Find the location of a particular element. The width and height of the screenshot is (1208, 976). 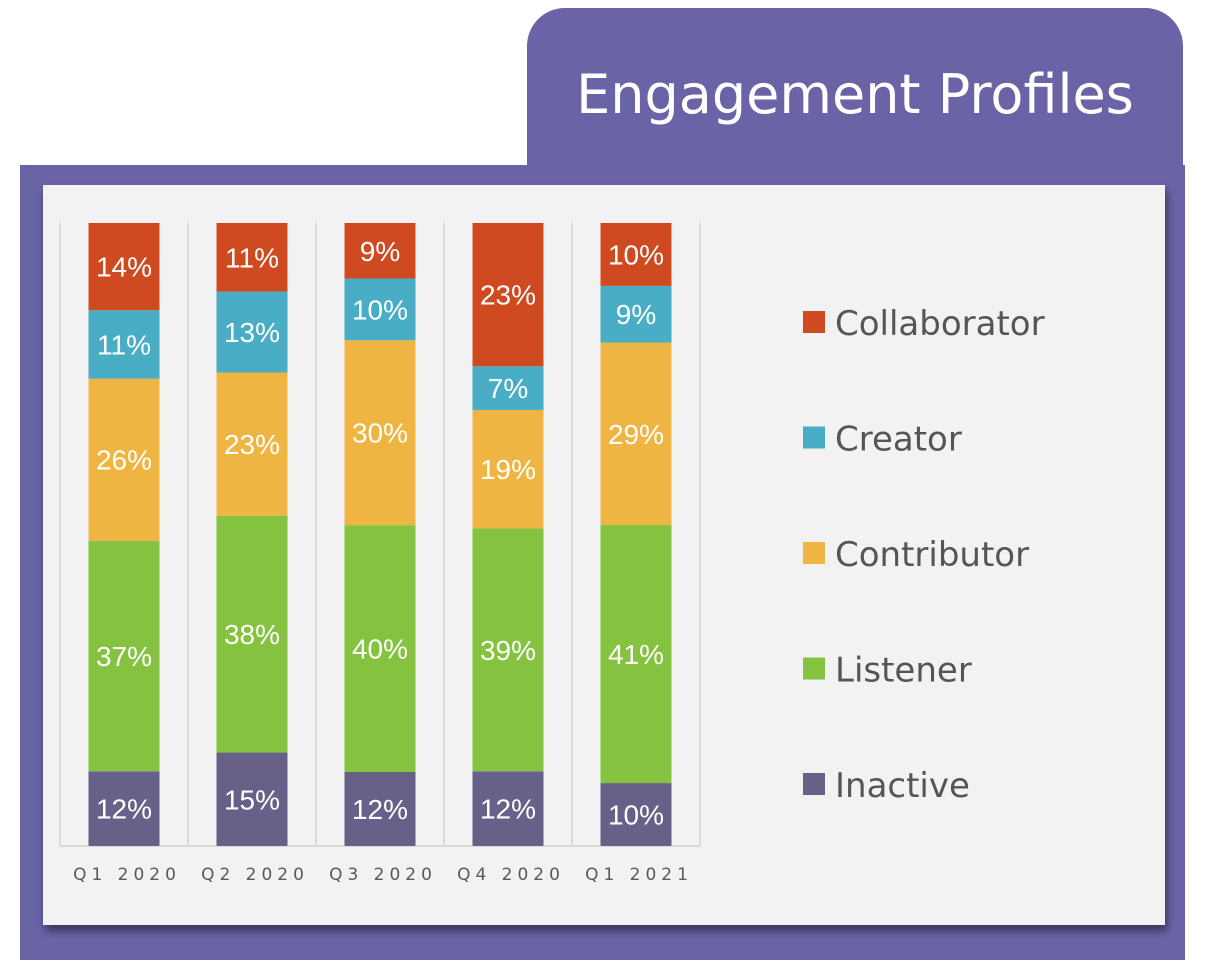

data-label: 29% is located at coordinates (636, 434).